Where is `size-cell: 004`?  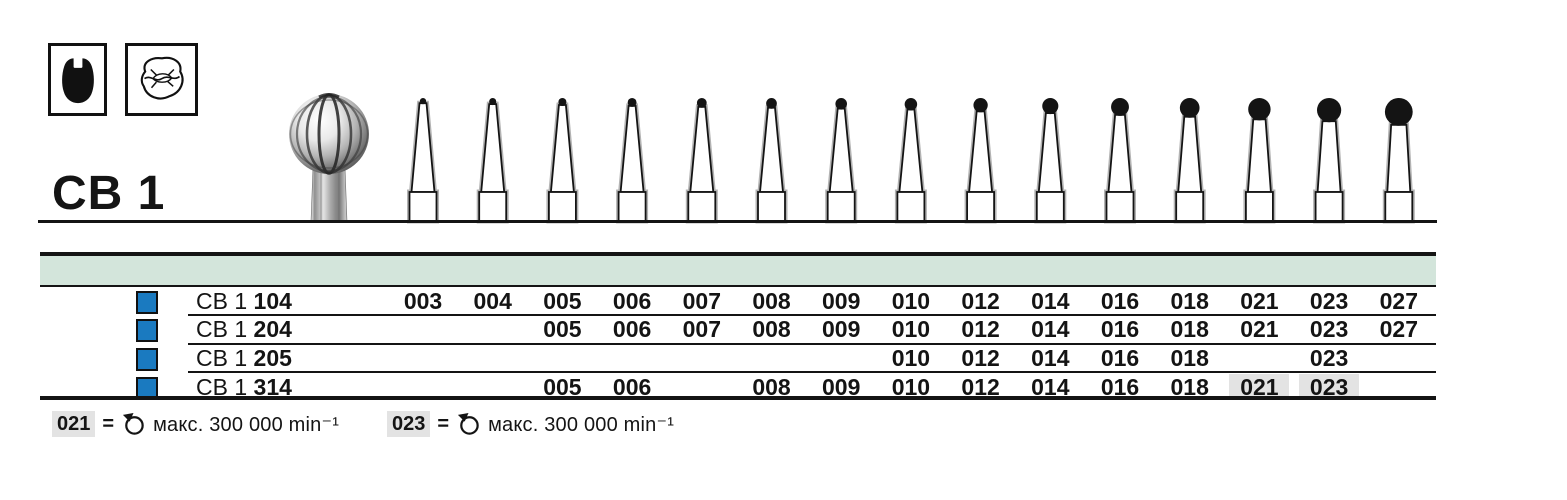
size-cell: 004 is located at coordinates (492, 301).